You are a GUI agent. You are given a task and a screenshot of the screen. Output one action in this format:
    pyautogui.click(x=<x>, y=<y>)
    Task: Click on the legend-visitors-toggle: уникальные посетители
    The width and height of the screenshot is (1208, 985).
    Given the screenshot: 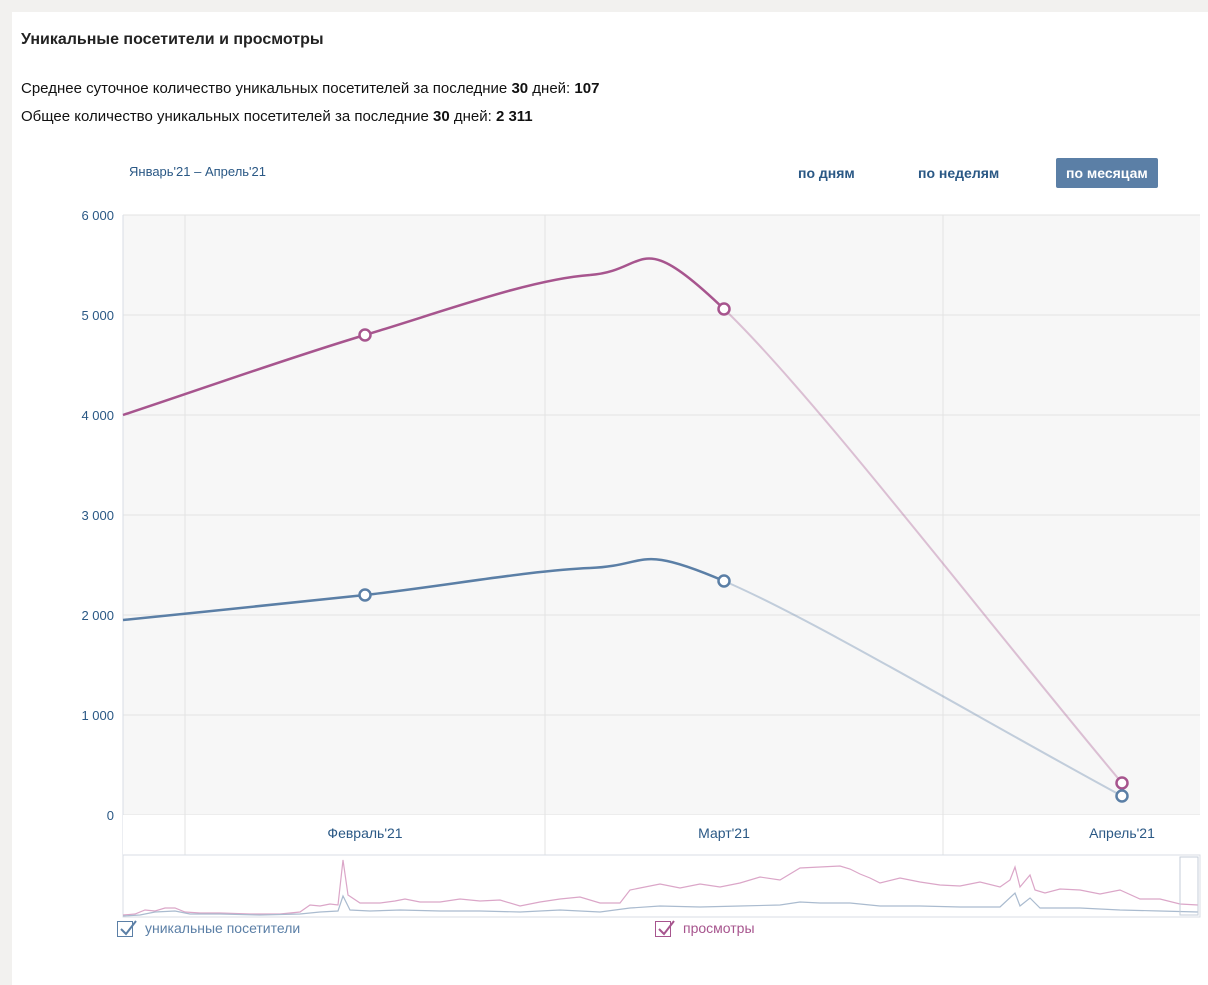 What is the action you would take?
    pyautogui.click(x=208, y=928)
    